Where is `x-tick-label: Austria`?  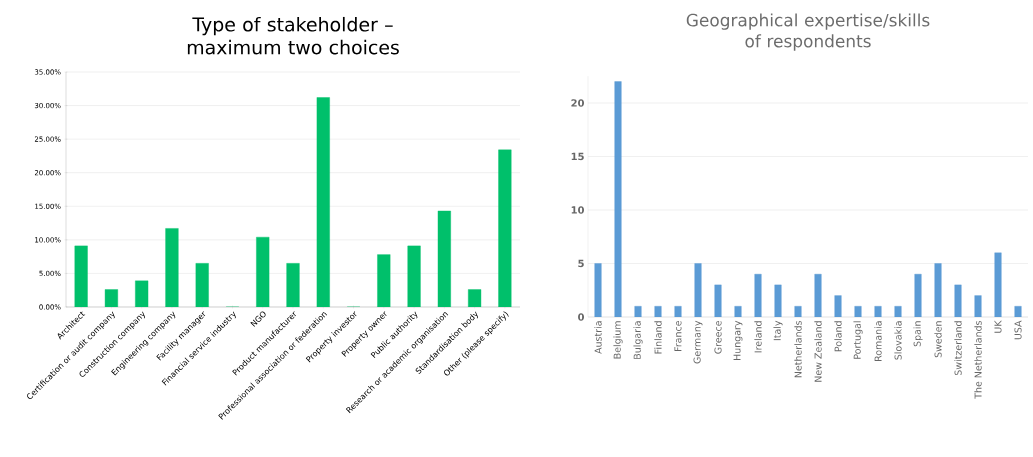 x-tick-label: Austria is located at coordinates (598, 337).